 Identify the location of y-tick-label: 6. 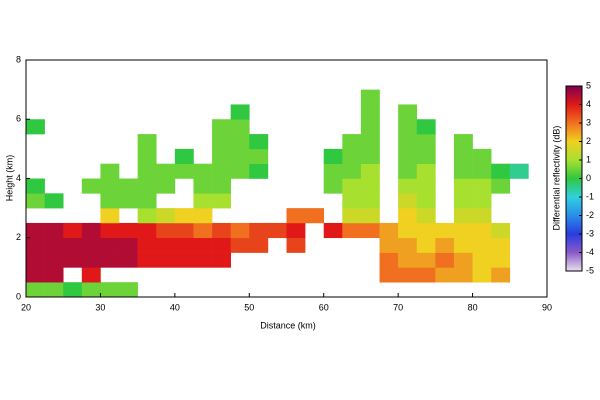
(18, 119).